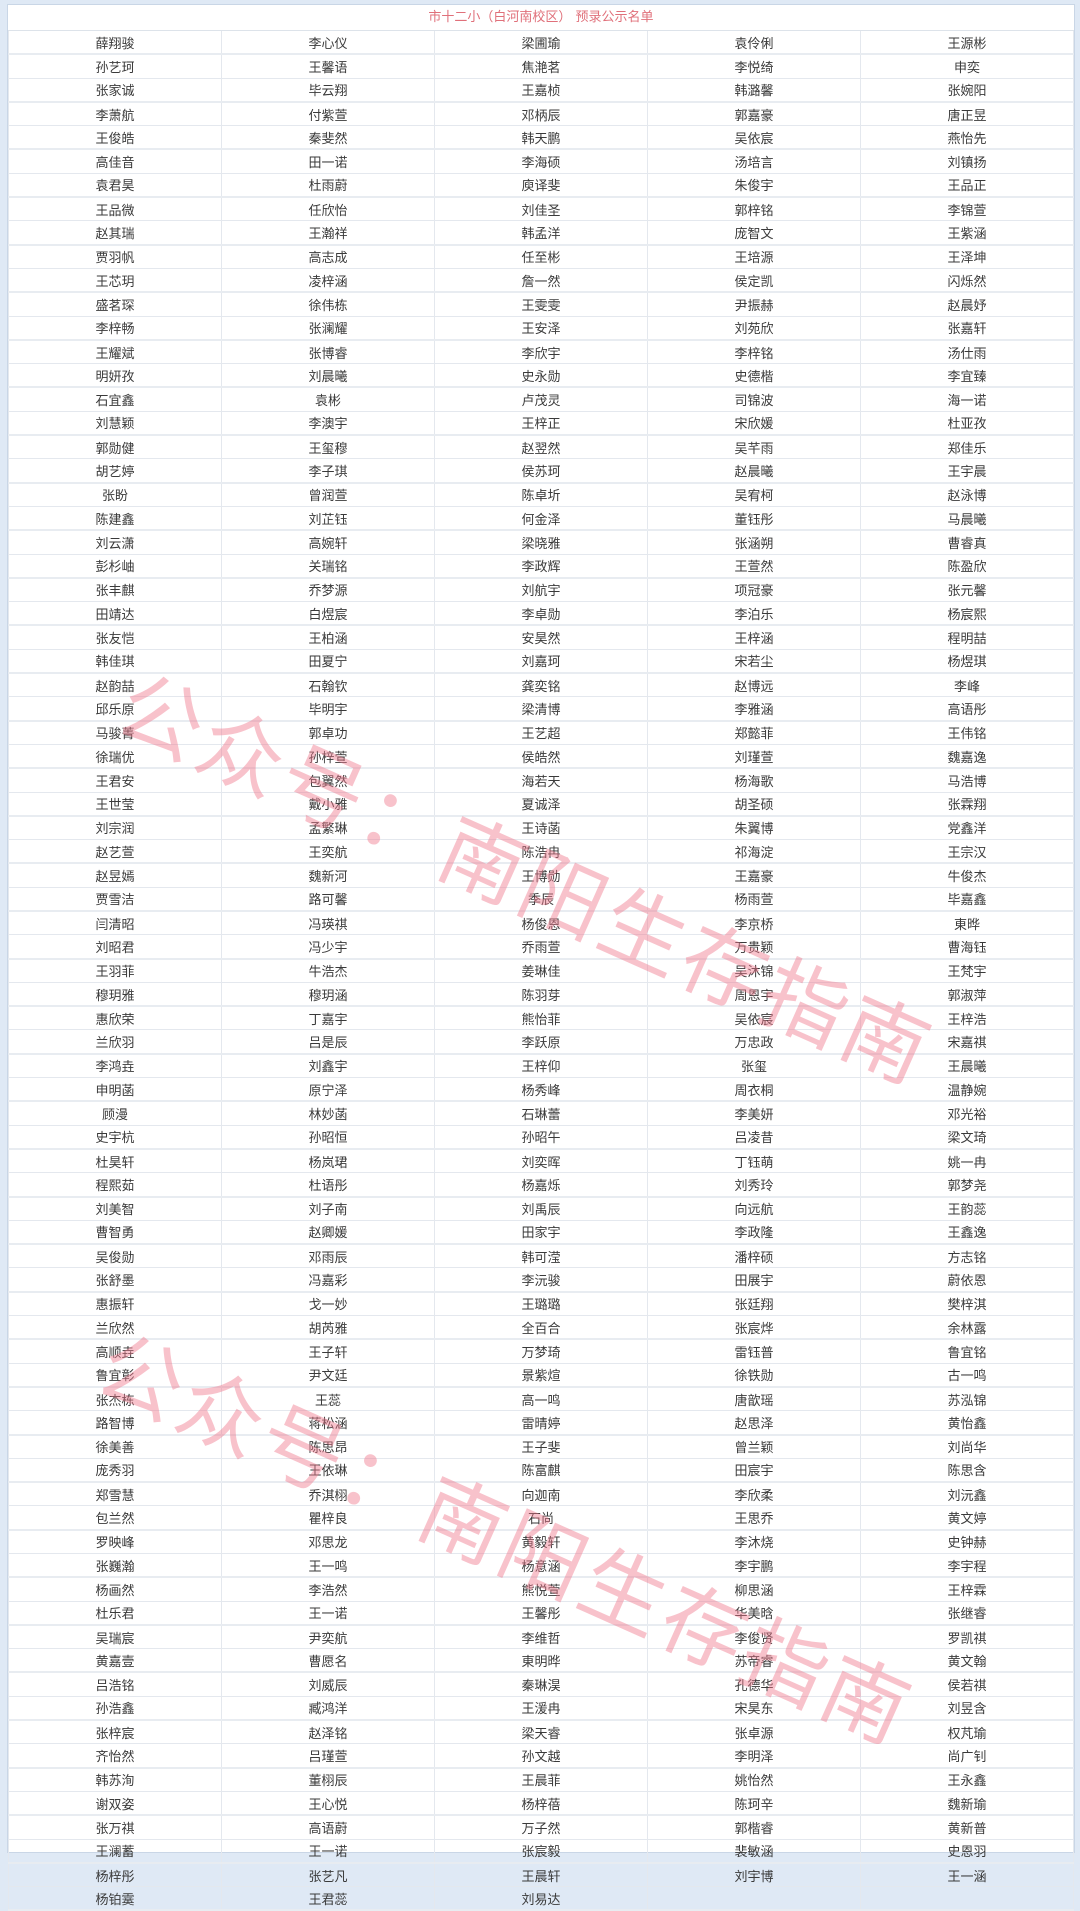 This screenshot has height=1911, width=1080. I want to click on table-row: 路智博 蒋松涵 雷晴婷 赵思泽 黄怡鑫, so click(541, 1423).